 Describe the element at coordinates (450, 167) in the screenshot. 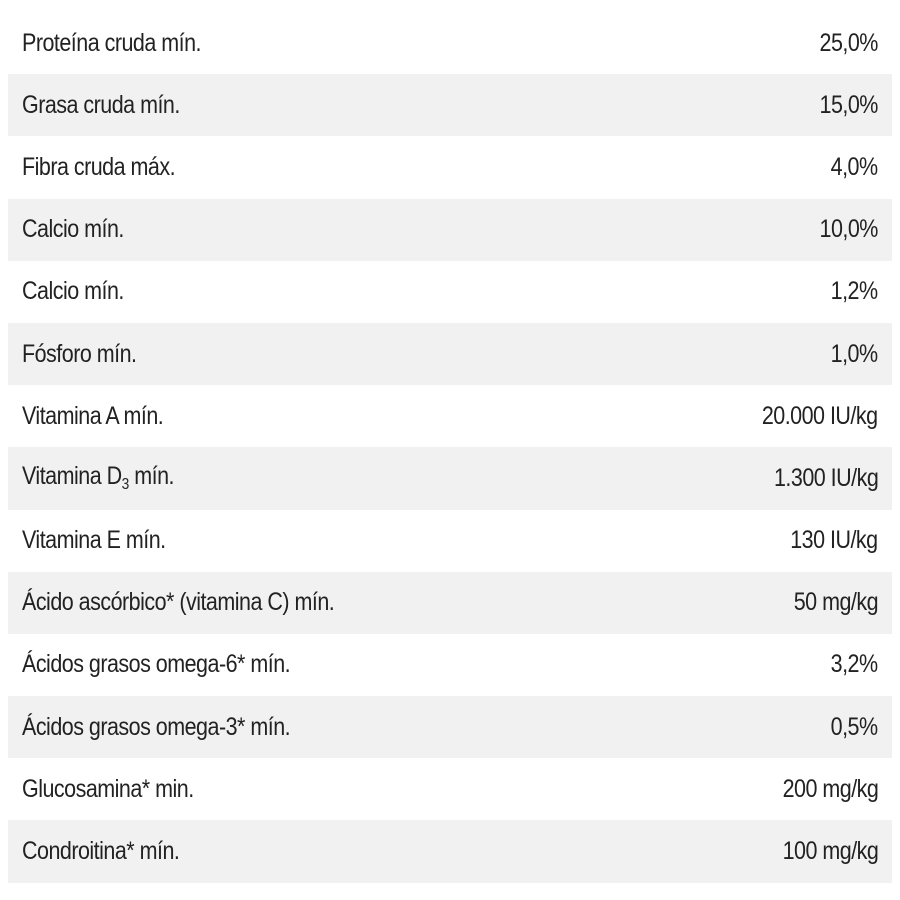

I see `table-row: Fibra cruda máx. 4,0%` at that location.